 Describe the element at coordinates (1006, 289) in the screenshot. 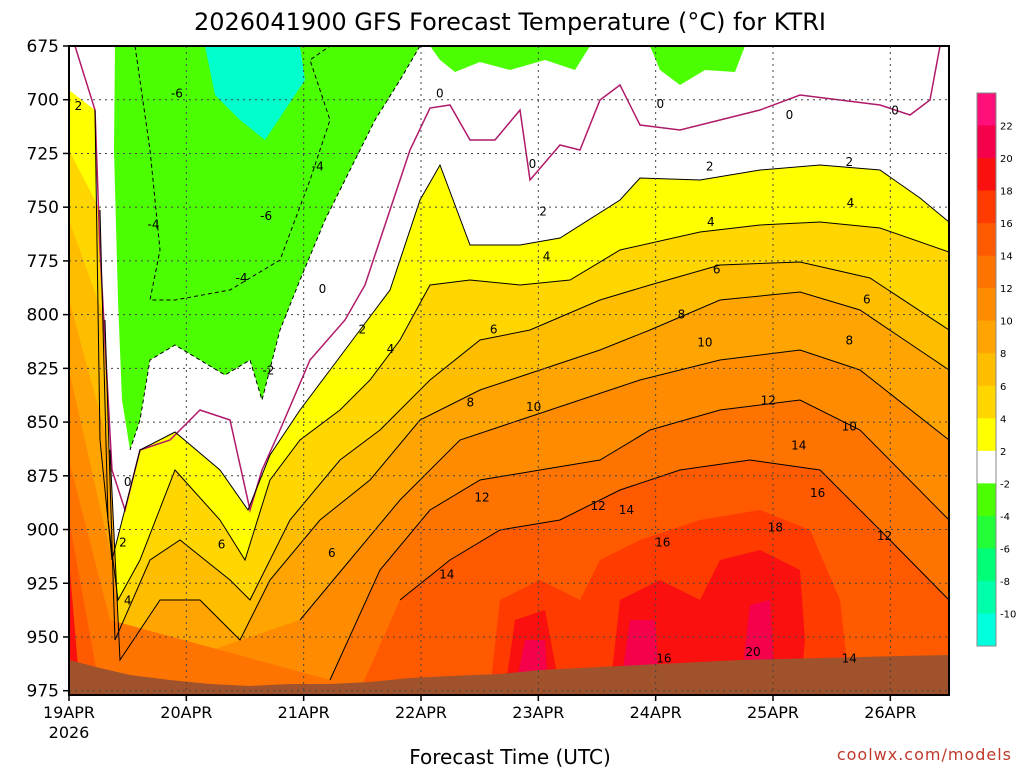

I see `colorbar-label: 12` at that location.